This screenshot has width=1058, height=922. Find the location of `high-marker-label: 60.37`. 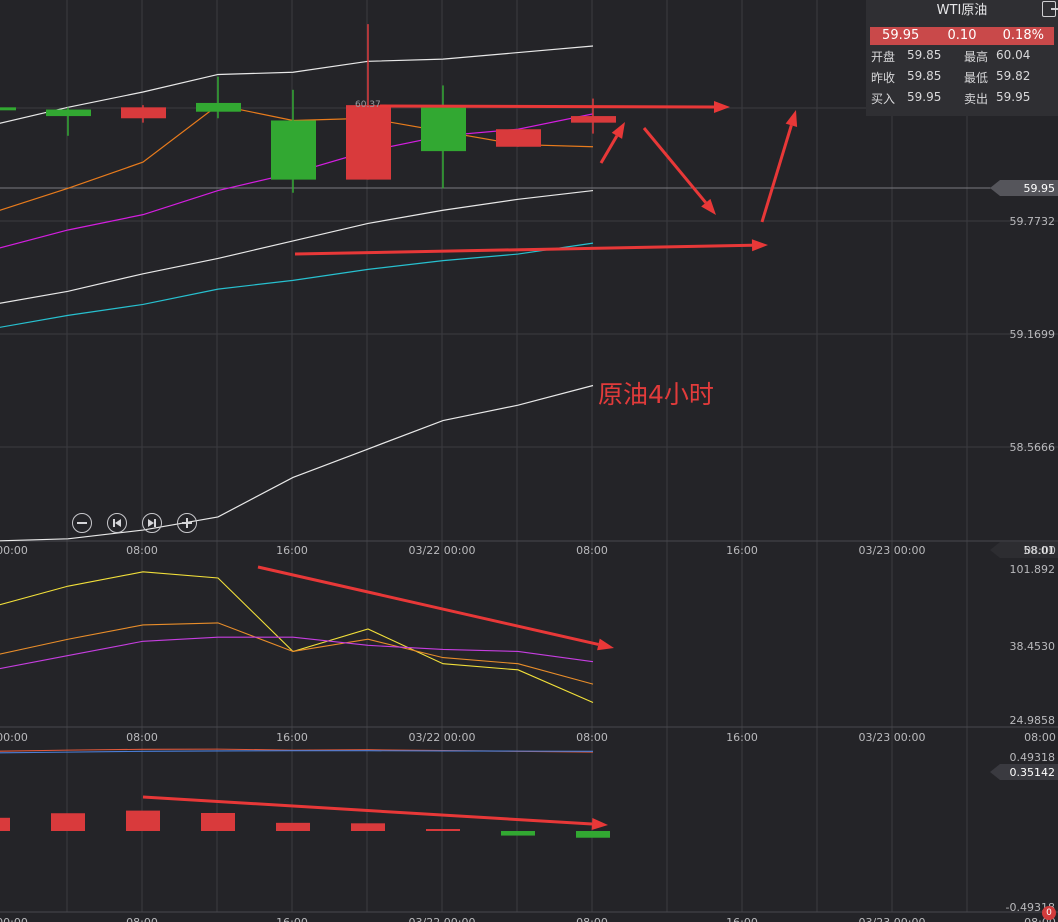

high-marker-label: 60.37 is located at coordinates (368, 105).